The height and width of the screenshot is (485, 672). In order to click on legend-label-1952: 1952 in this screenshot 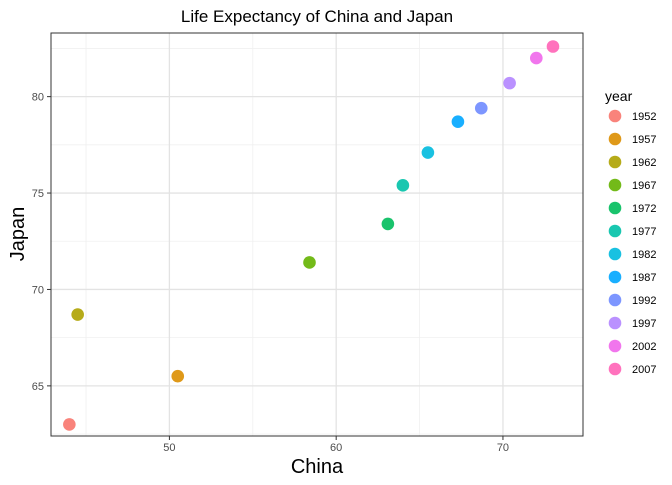, I will do `click(644, 117)`.